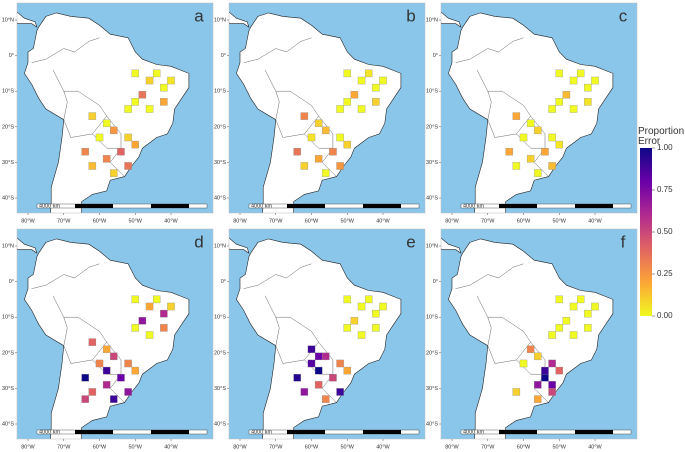 The width and height of the screenshot is (685, 452). I want to click on panel-label: e, so click(410, 241).